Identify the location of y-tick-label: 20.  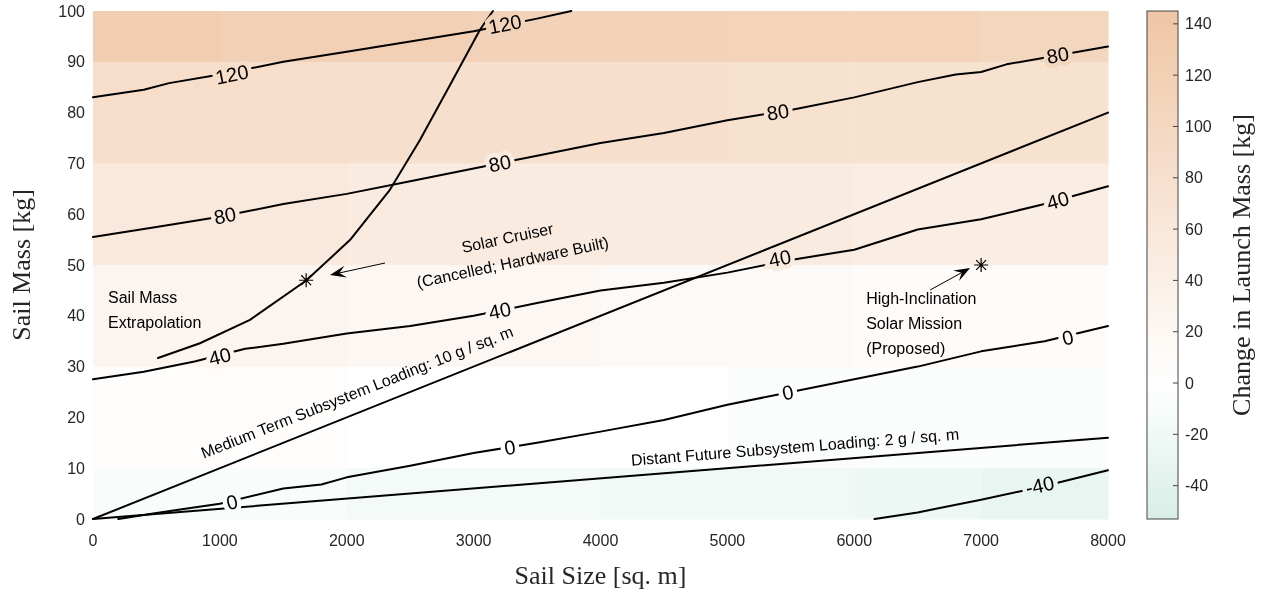
(76, 417).